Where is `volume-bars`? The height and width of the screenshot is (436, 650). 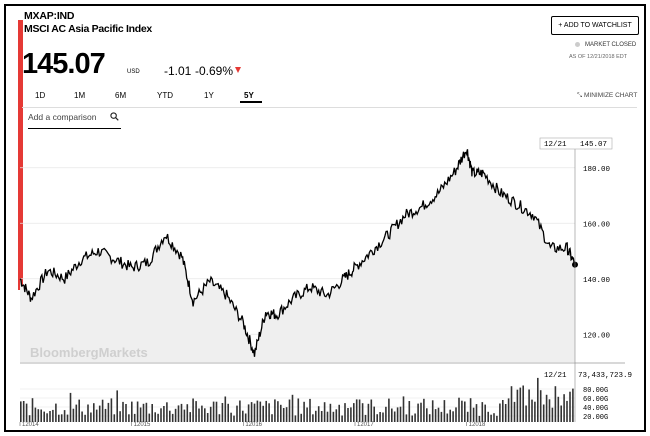
volume-bars is located at coordinates (297, 399).